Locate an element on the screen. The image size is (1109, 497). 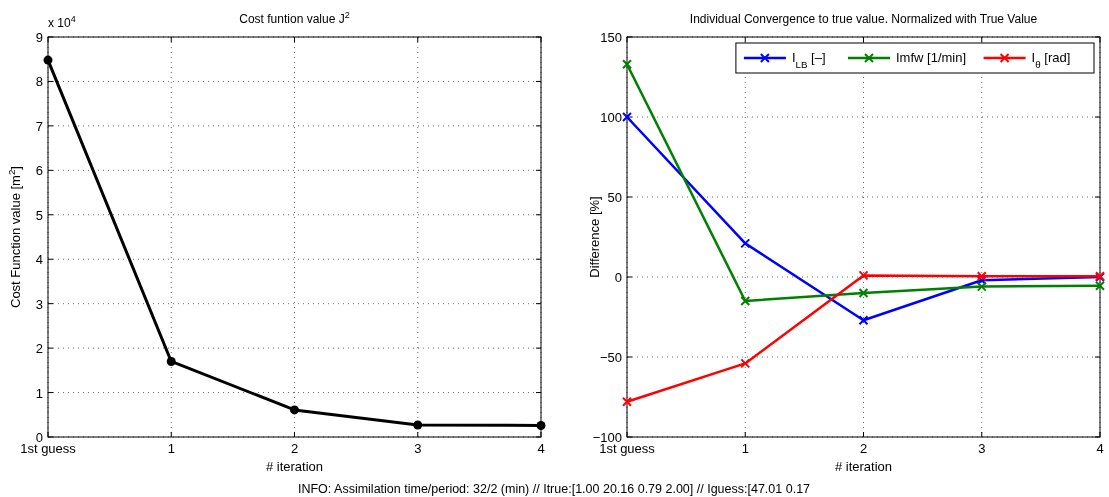
y-tick-label: 8 is located at coordinates (39, 82).